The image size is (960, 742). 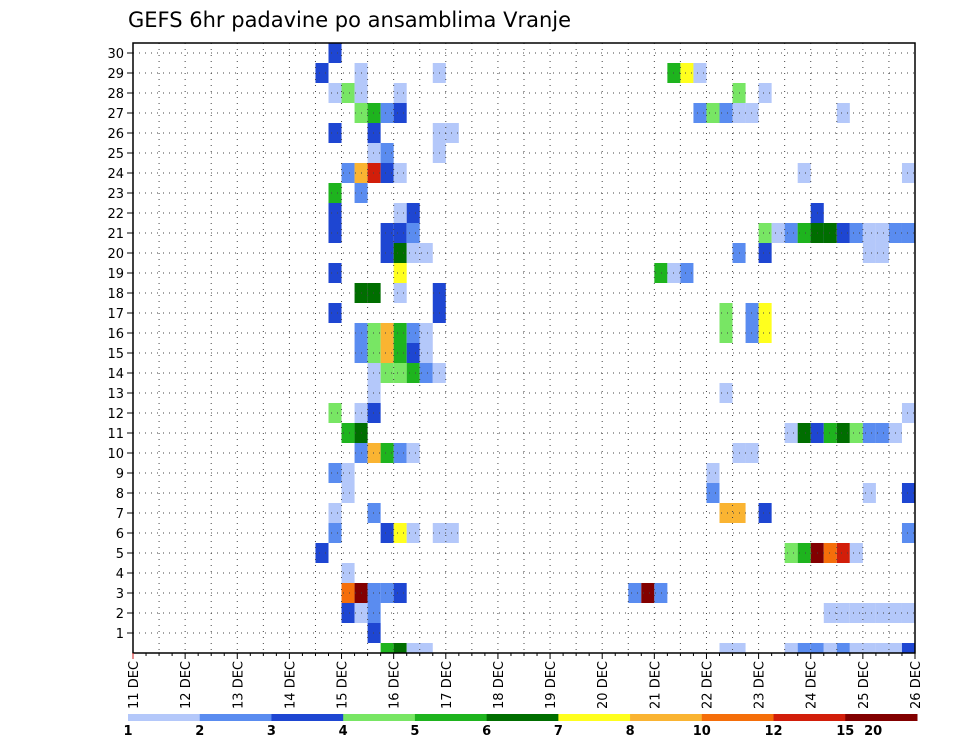 What do you see at coordinates (120, 634) in the screenshot?
I see `y-tick-label: 1` at bounding box center [120, 634].